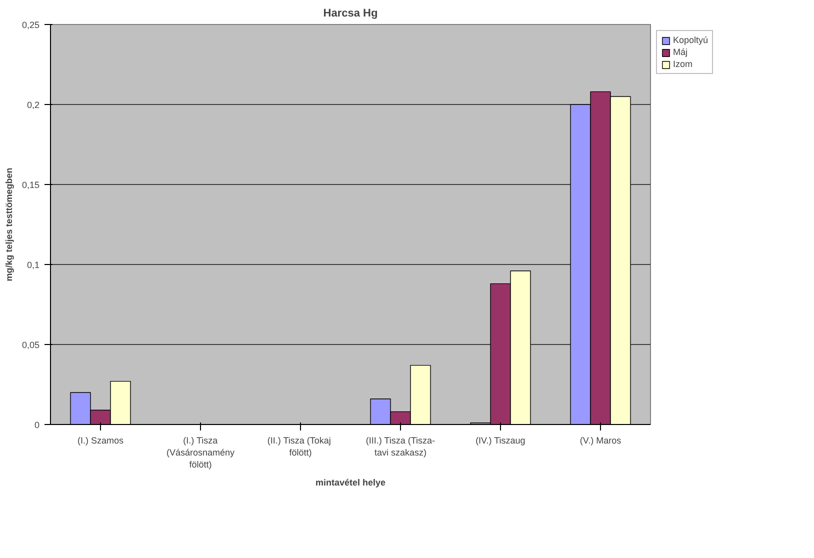 This screenshot has width=814, height=558. Describe the element at coordinates (401, 447) in the screenshot. I see `x-tick-label: (III.) Tisza (Tisza- tavi szakasz)` at that location.